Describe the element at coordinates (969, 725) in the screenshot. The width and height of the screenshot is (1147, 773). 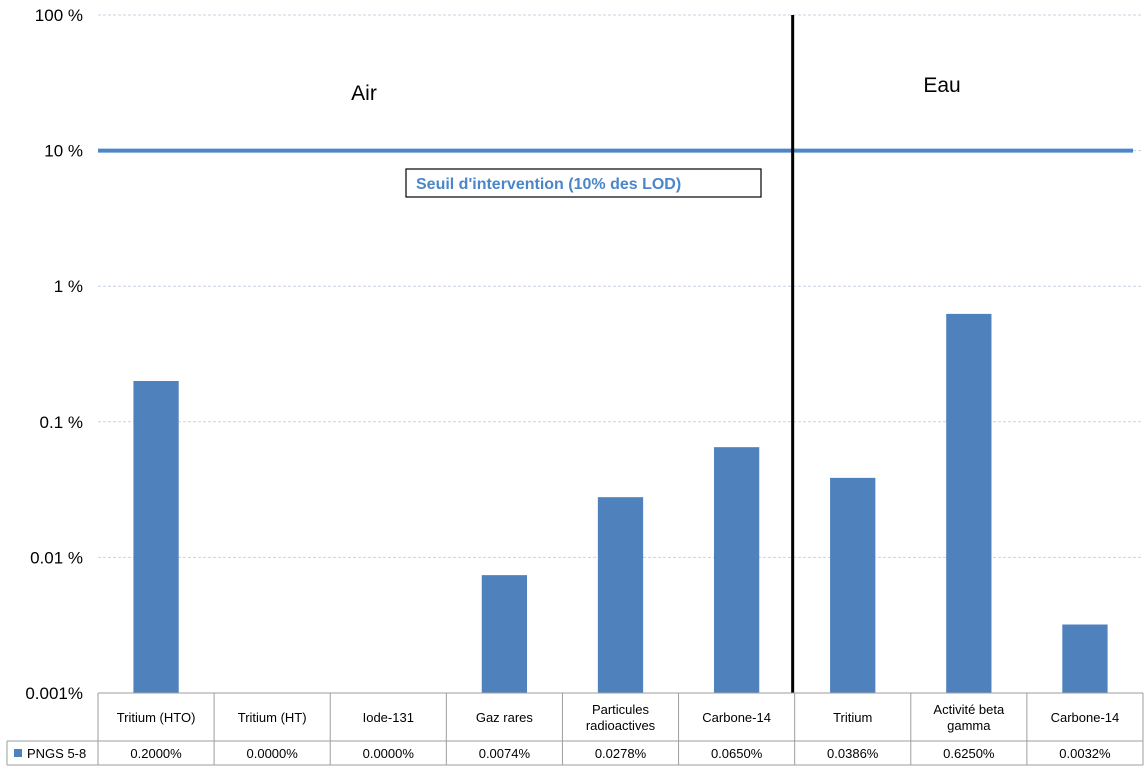
I see `category-label: gamma` at that location.